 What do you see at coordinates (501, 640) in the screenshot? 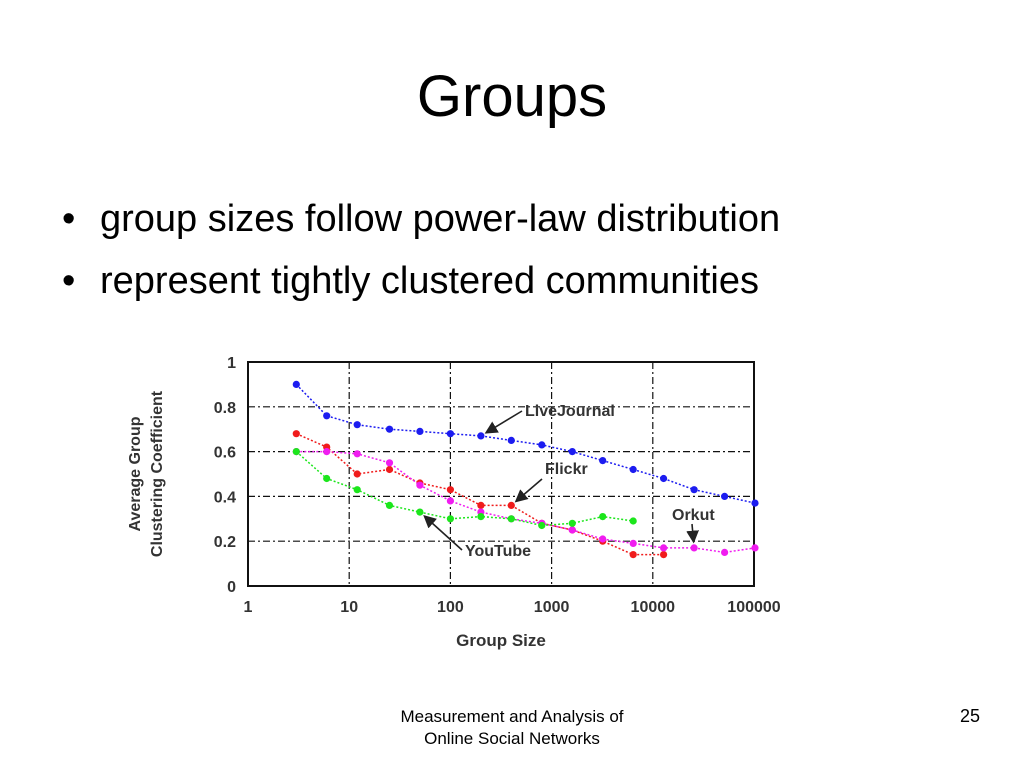
I see `x-axis-title: Group Size` at bounding box center [501, 640].